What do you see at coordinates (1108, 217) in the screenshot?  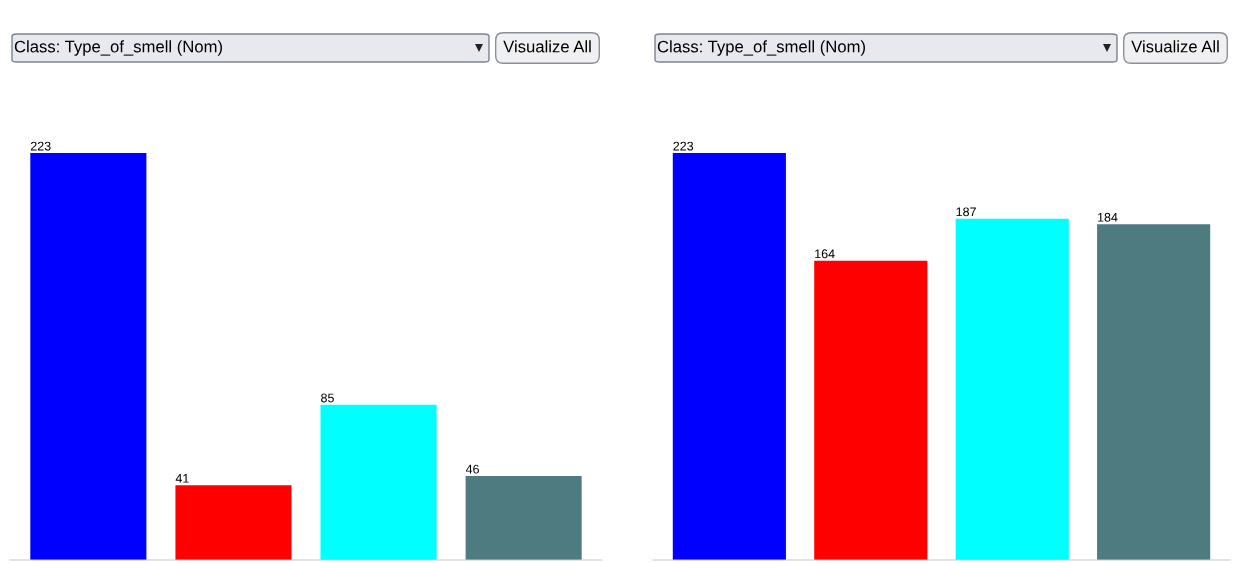 I see `data-label: 184` at bounding box center [1108, 217].